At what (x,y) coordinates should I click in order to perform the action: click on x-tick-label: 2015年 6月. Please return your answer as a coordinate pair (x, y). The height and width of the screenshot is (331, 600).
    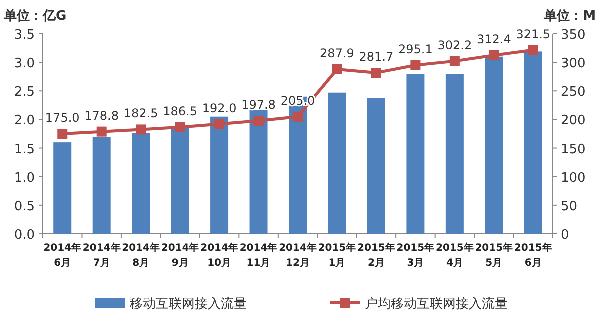
    Looking at the image, I should click on (533, 255).